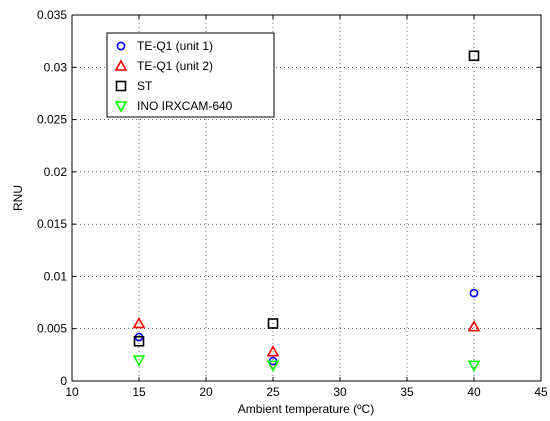  Describe the element at coordinates (121, 86) in the screenshot. I see `legend-marker-square` at that location.